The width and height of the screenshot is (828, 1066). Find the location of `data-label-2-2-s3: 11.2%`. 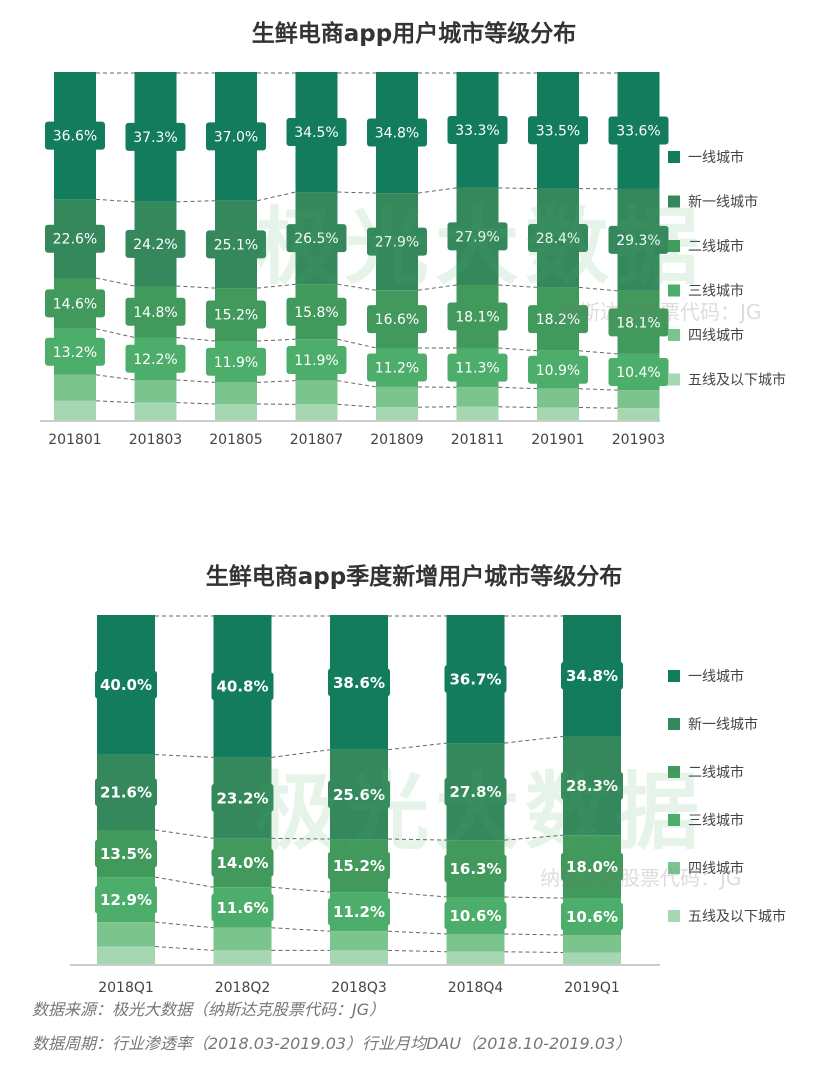

data-label-2-2-s3: 11.2% is located at coordinates (359, 912).